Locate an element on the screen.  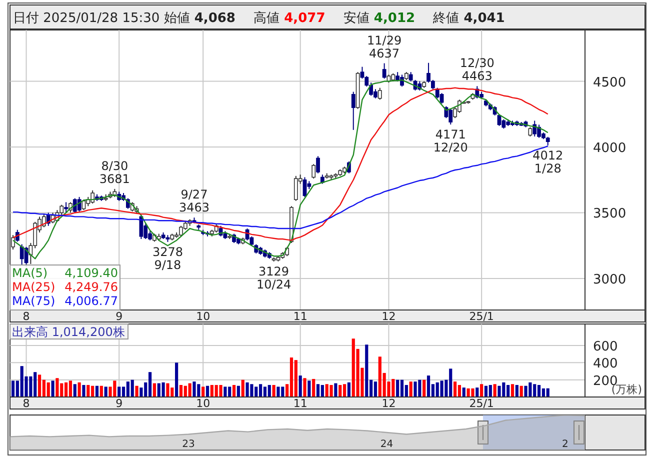
y-tick-label: 4000 is located at coordinates (609, 148).